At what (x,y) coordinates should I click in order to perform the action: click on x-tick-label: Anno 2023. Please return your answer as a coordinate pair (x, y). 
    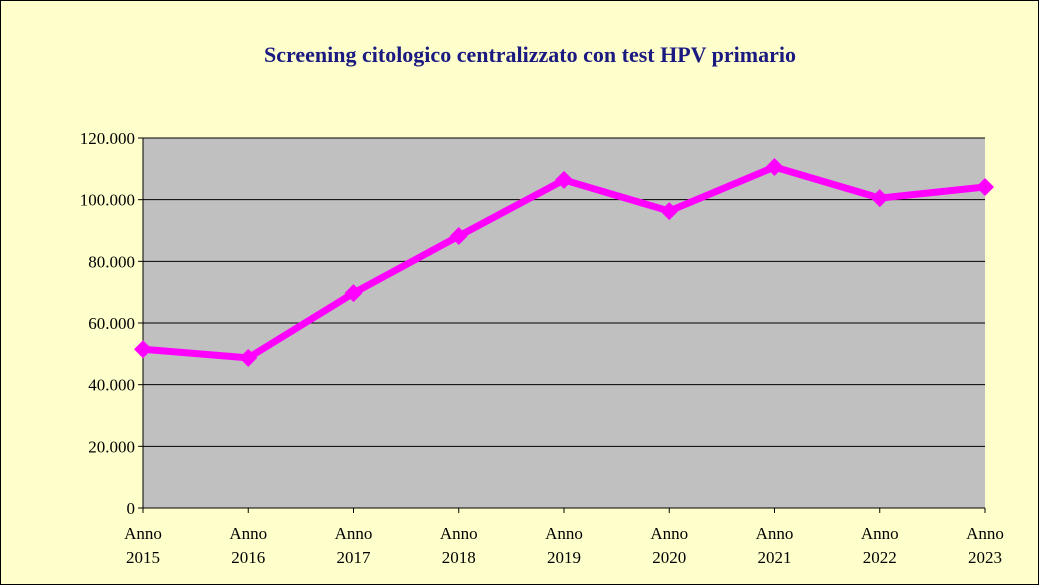
    Looking at the image, I should click on (985, 545).